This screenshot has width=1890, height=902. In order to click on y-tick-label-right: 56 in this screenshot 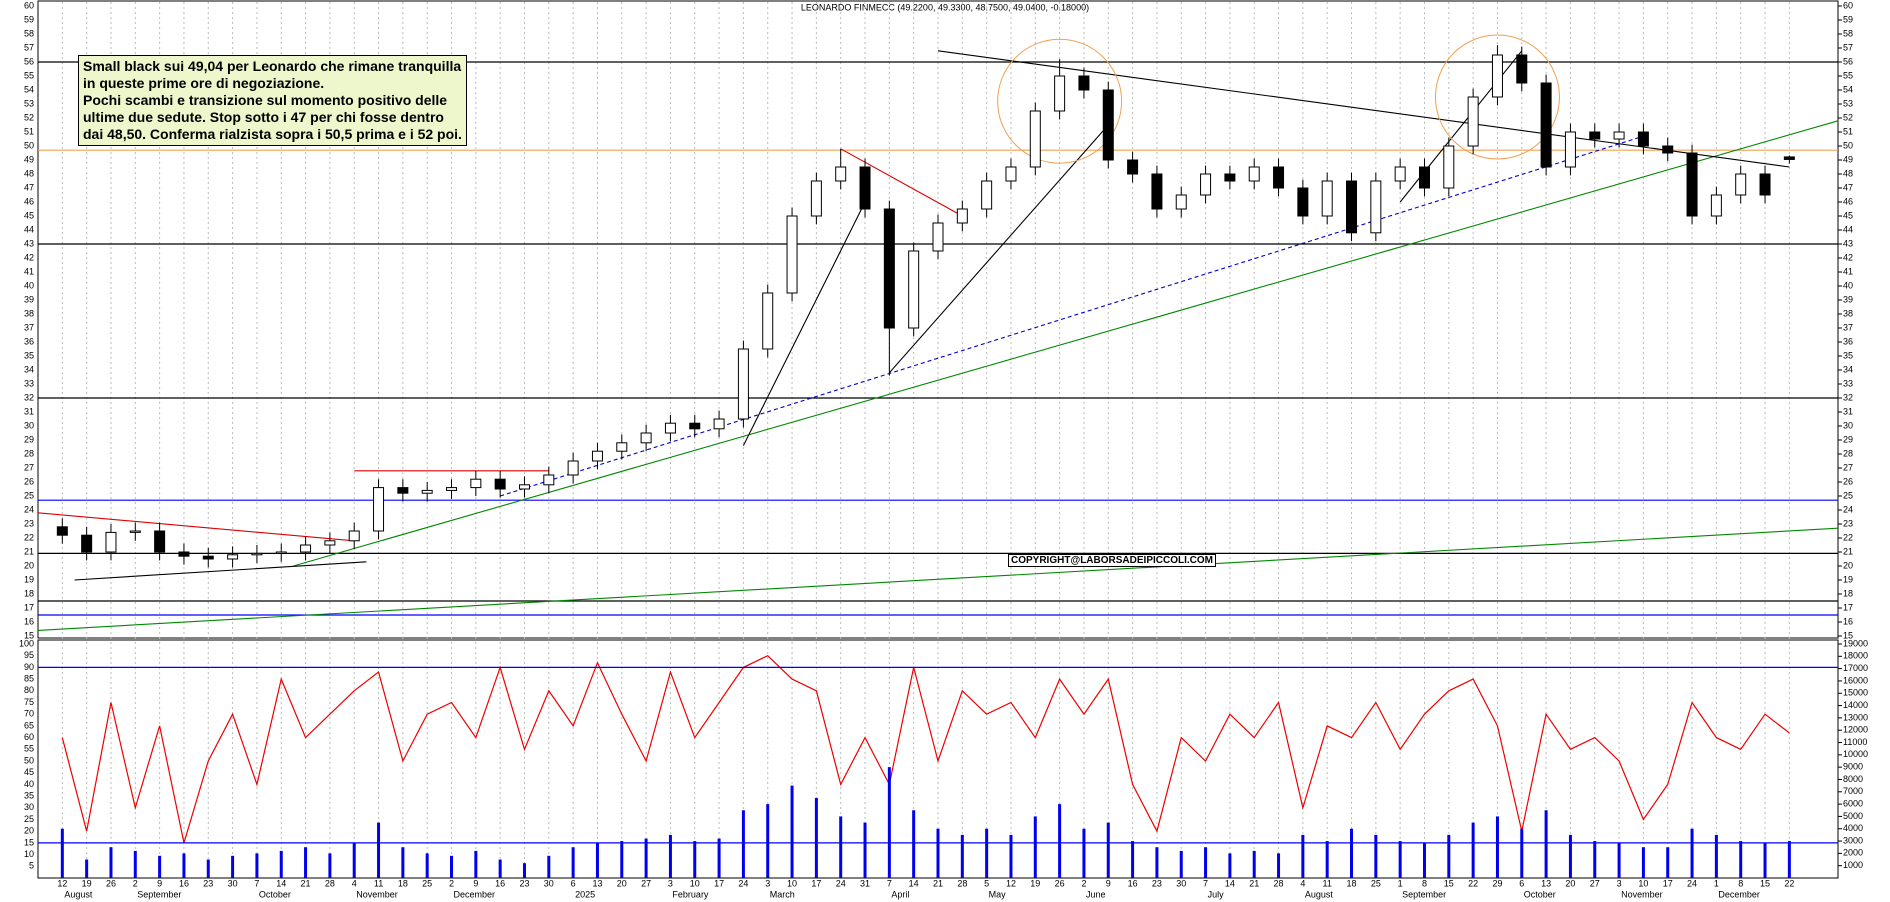, I will do `click(1848, 61)`.